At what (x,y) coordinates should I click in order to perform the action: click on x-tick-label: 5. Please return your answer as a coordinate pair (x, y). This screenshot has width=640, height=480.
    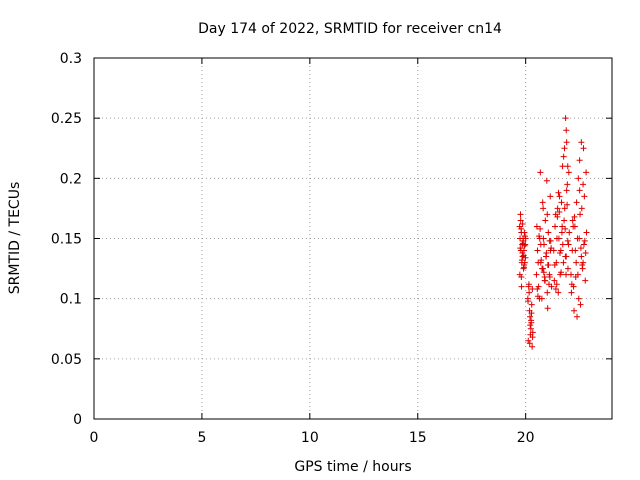
    Looking at the image, I should click on (201, 438).